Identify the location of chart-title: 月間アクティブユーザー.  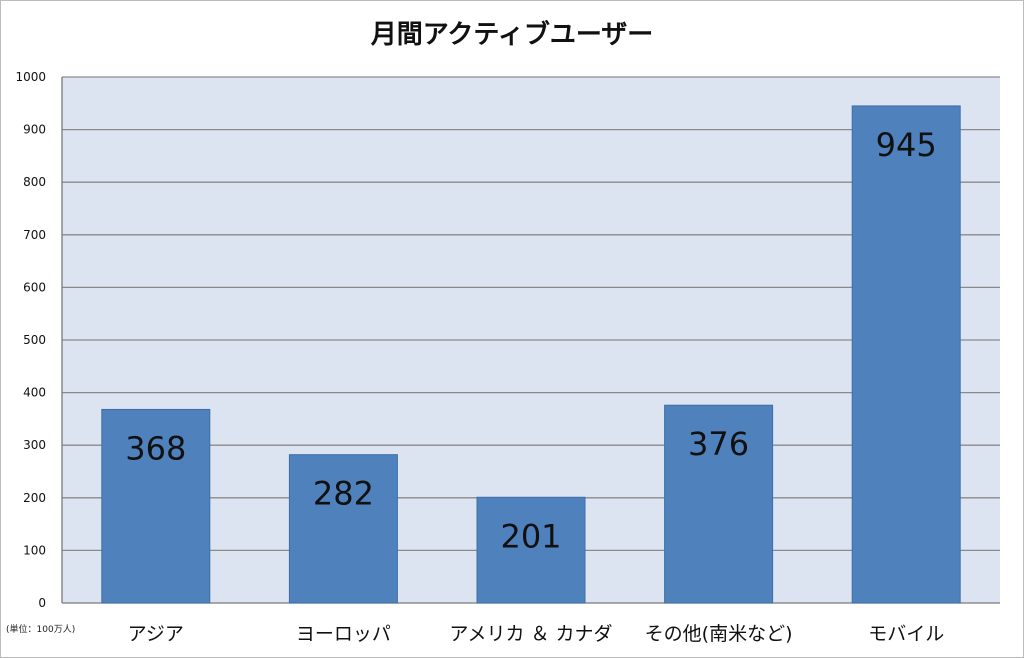
(512, 35).